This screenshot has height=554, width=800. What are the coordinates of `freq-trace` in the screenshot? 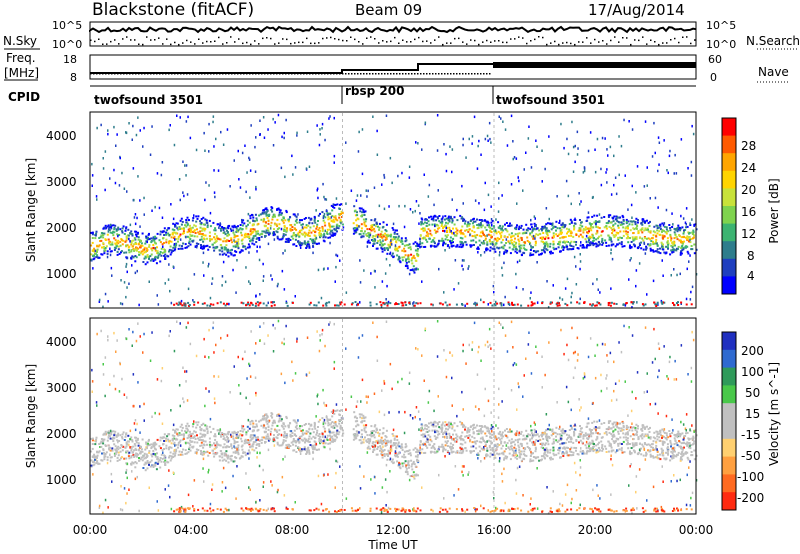 It's located at (393, 68).